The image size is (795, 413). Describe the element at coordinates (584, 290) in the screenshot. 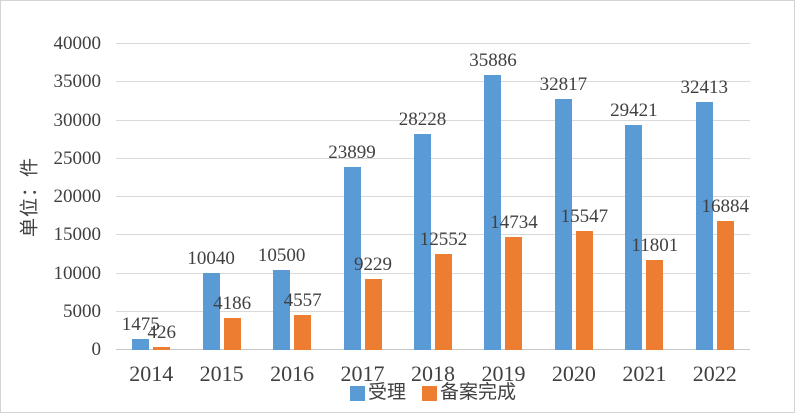

I see `bar-备案完成-2020` at that location.